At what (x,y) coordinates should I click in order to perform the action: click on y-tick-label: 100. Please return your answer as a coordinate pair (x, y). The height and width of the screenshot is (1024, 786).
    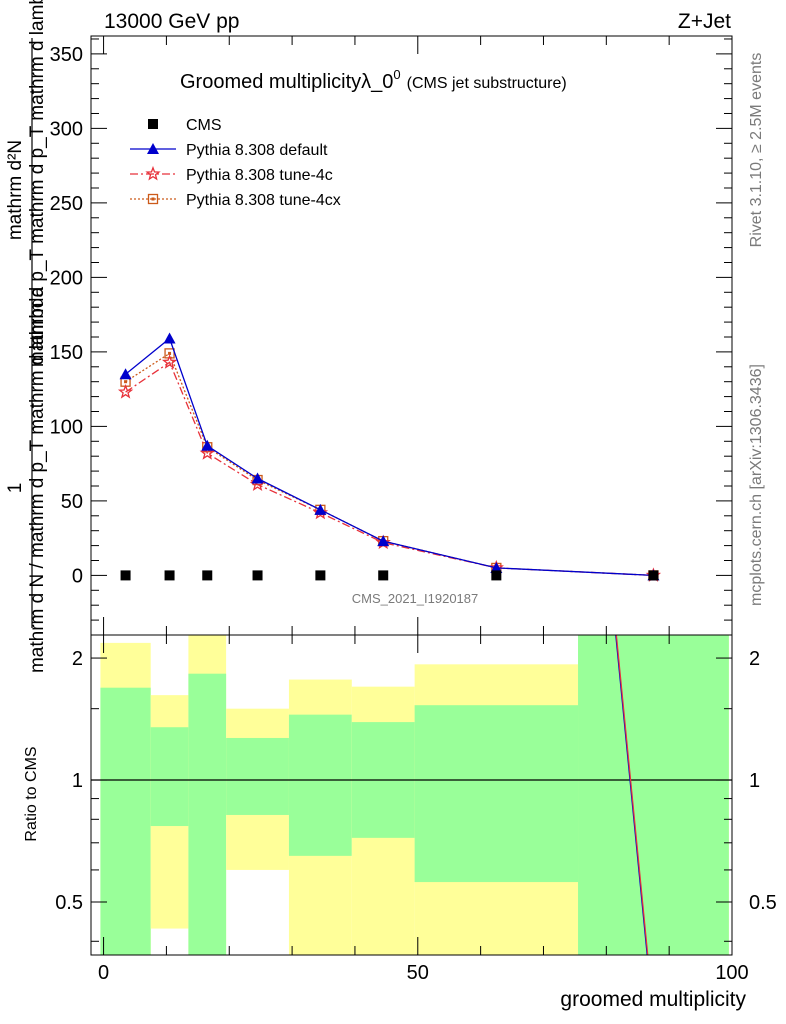
    Looking at the image, I should click on (66, 427).